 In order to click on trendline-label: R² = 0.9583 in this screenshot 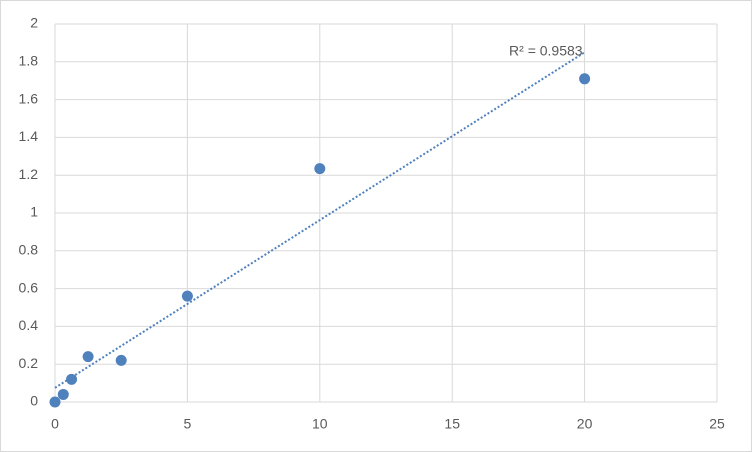, I will do `click(546, 51)`.